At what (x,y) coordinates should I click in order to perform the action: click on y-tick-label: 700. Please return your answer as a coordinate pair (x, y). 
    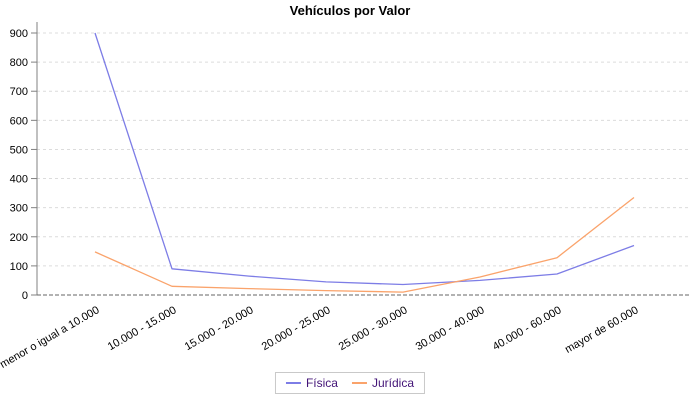
    Looking at the image, I should click on (19, 92).